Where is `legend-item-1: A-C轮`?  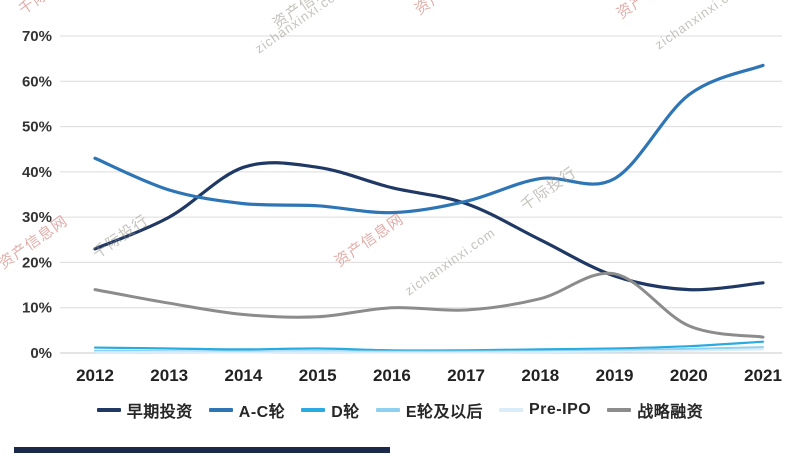
legend-item-1: A-C轮 is located at coordinates (247, 410).